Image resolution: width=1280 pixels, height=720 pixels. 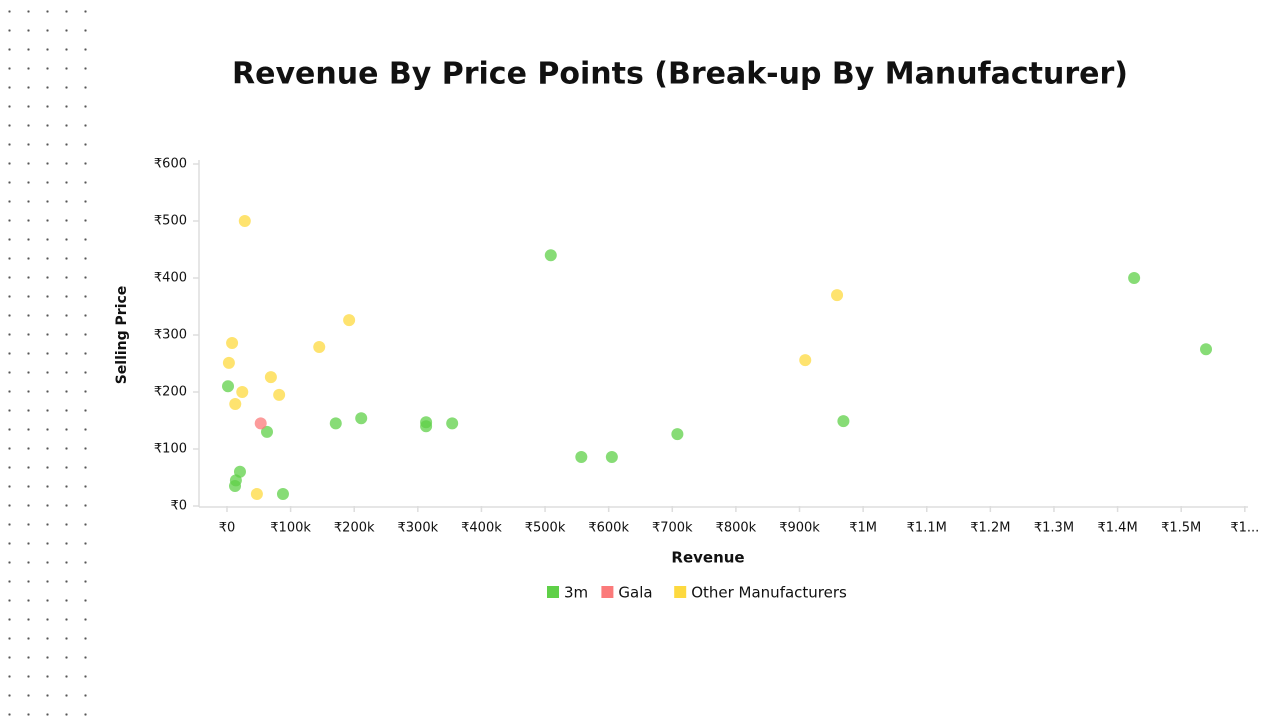 What do you see at coordinates (170, 221) in the screenshot?
I see `y-tick-label: ₹500` at bounding box center [170, 221].